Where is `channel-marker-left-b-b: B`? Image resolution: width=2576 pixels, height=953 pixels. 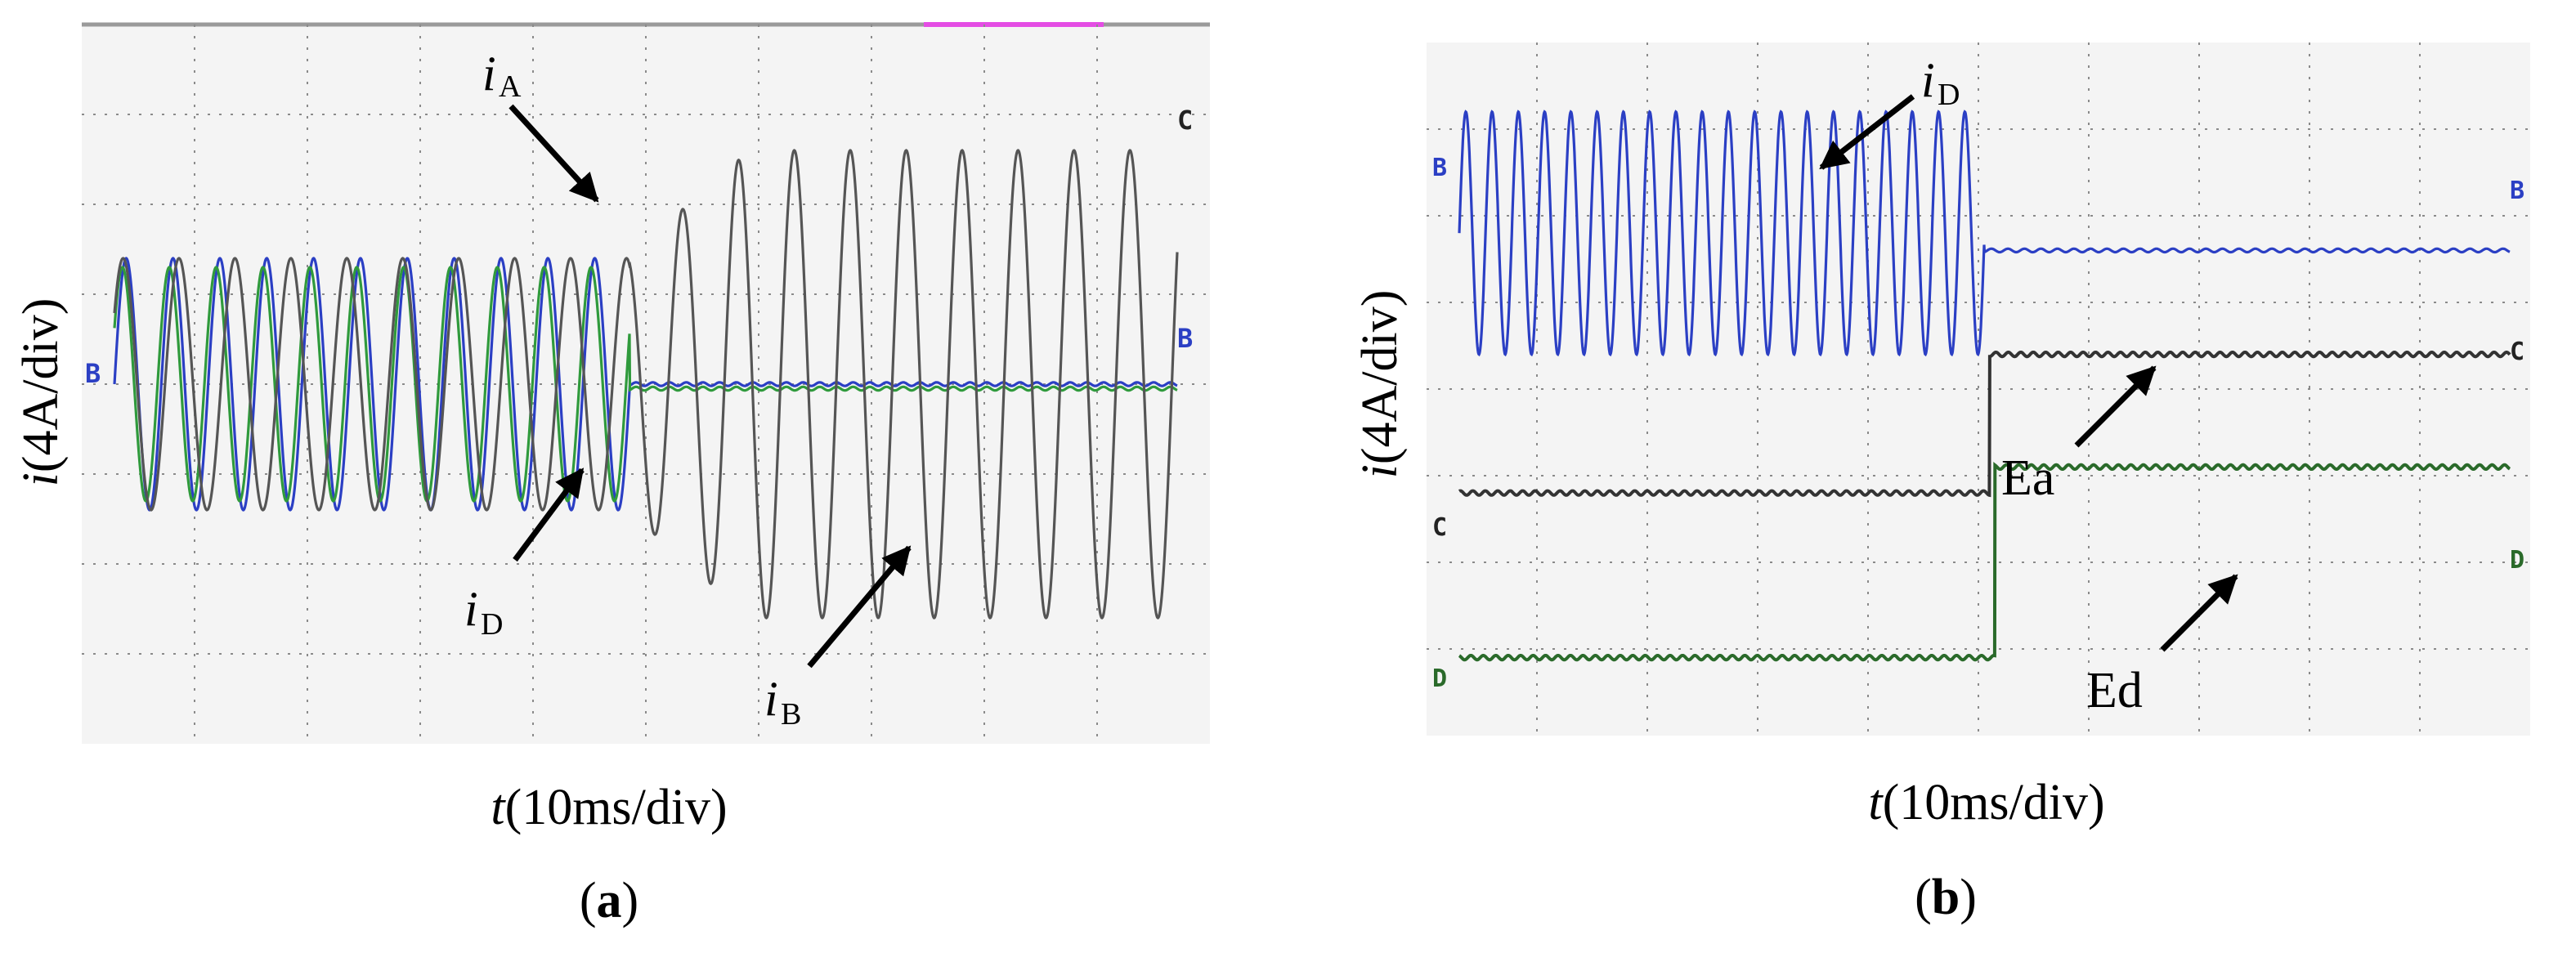
channel-marker-left-b-b: B is located at coordinates (1440, 168).